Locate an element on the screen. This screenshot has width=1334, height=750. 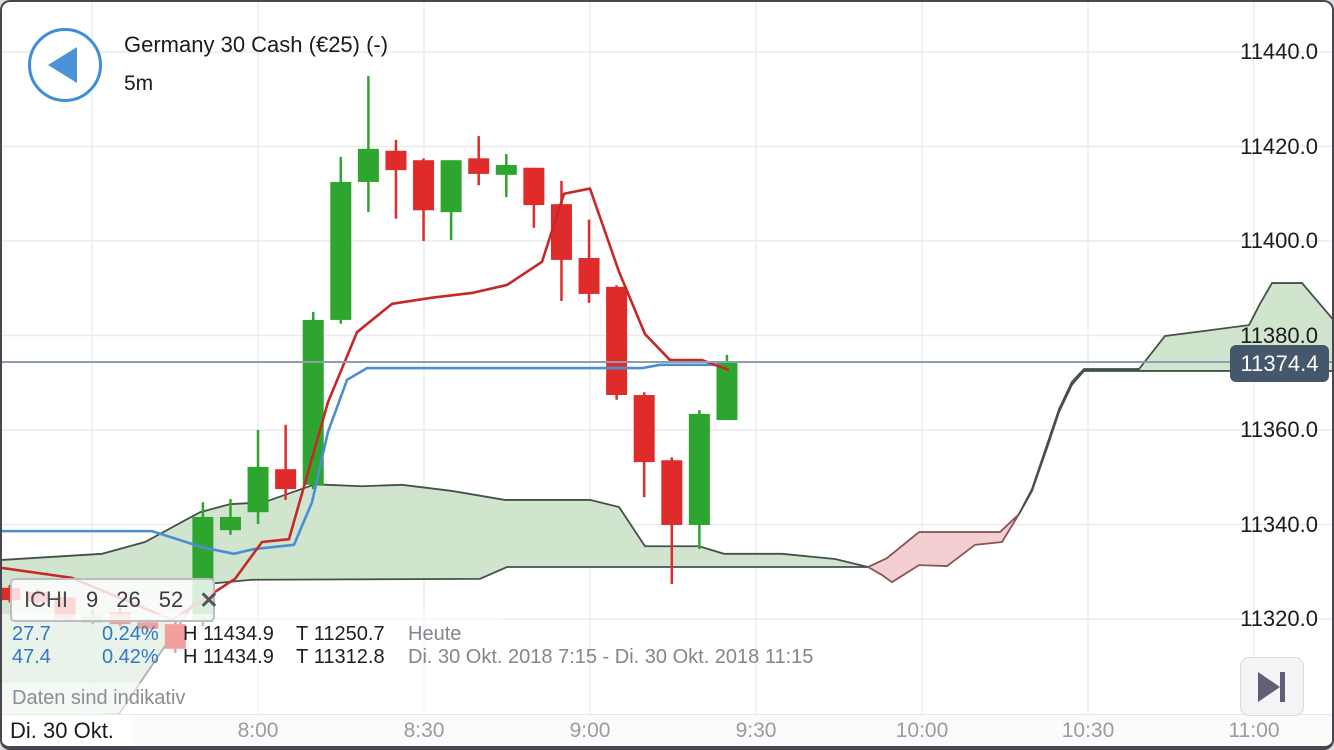
instrument-title: Germany 30 Cash (€25) (-) is located at coordinates (256, 44).